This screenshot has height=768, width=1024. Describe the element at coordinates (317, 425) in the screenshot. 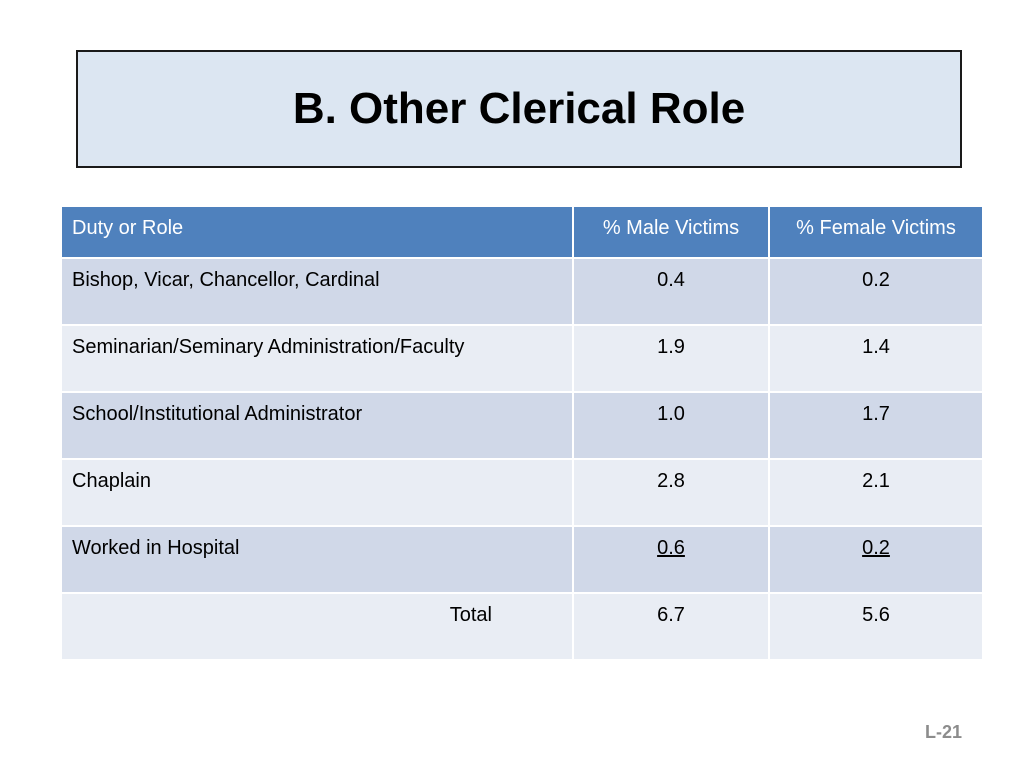

I see `role-cell: School/Institutional Administrator` at that location.